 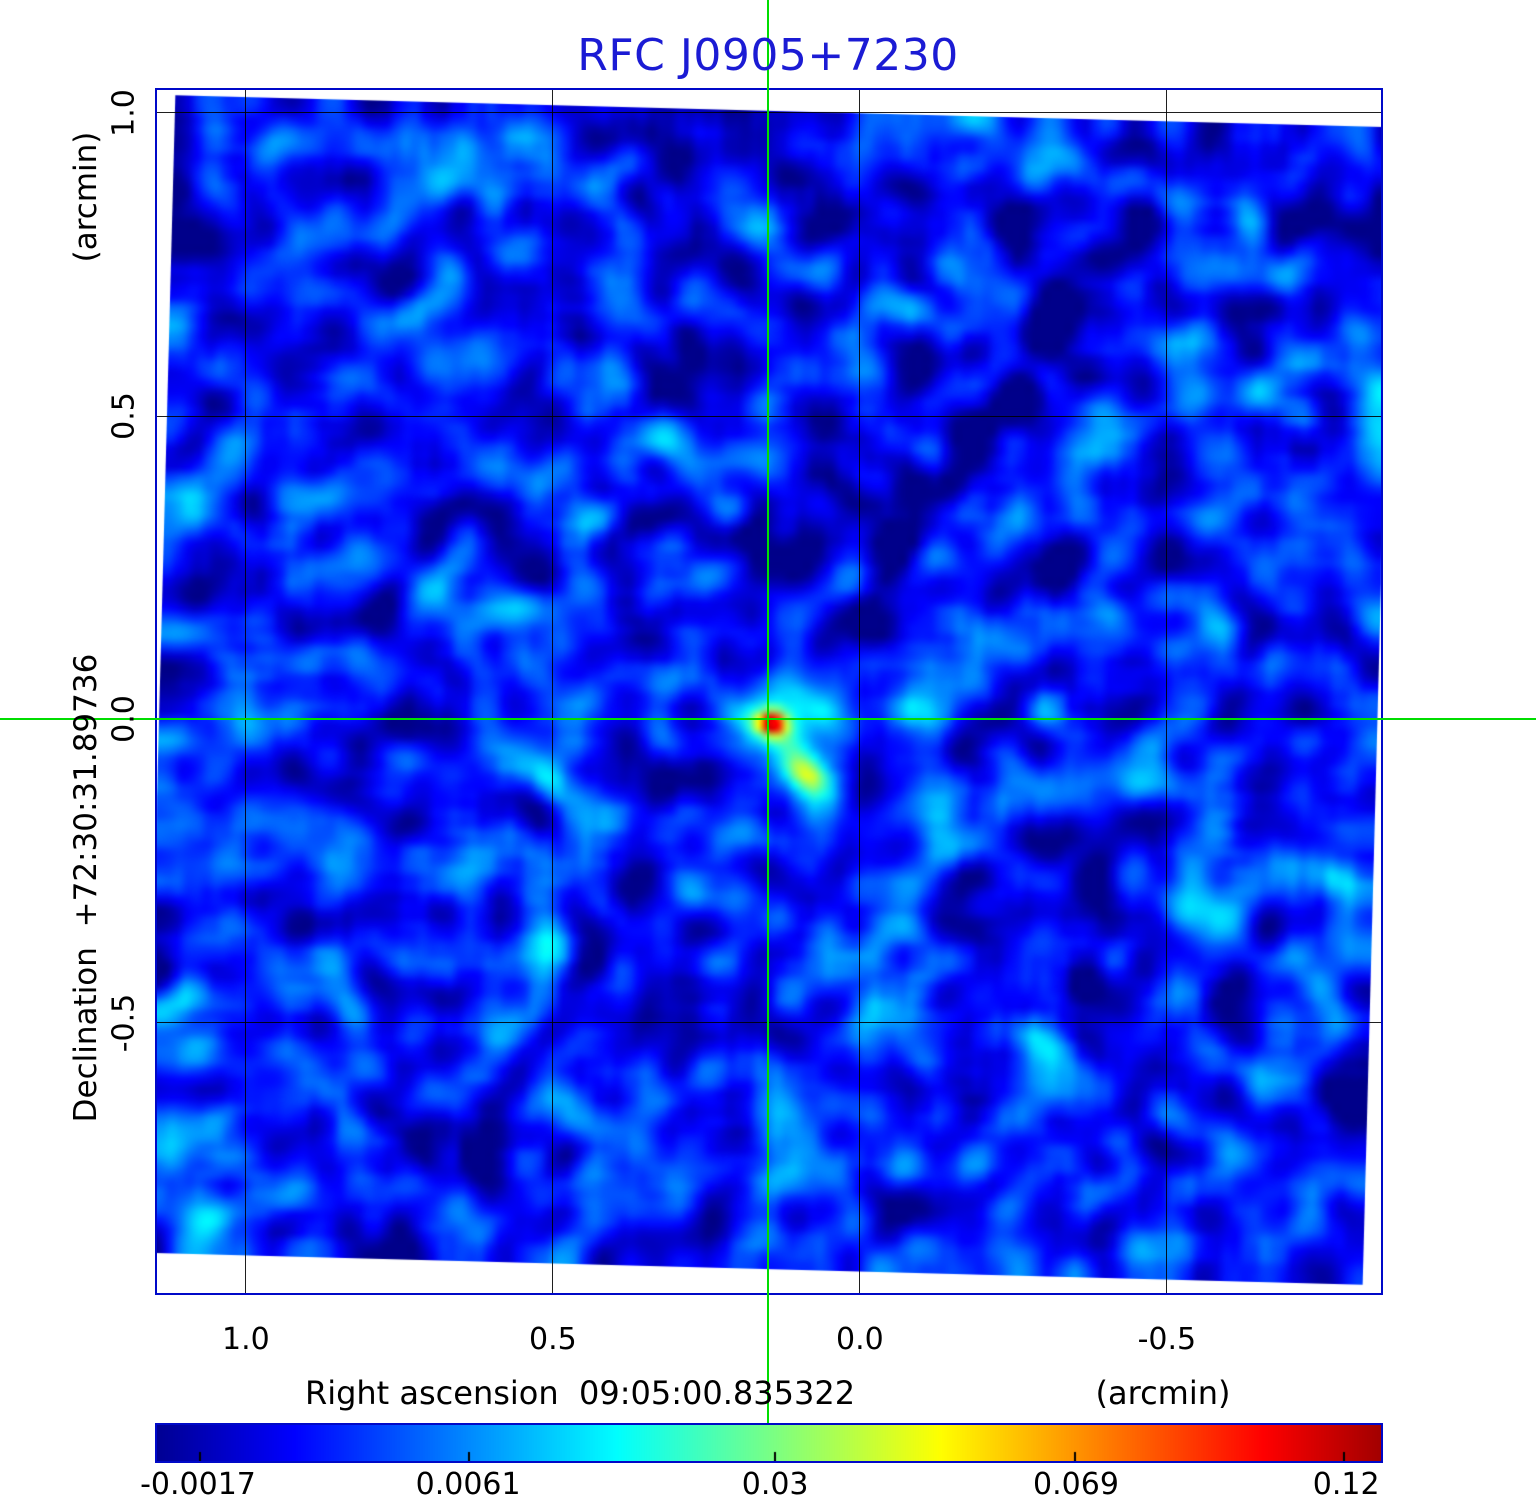 I want to click on colorbar-gradient, so click(x=769, y=1443).